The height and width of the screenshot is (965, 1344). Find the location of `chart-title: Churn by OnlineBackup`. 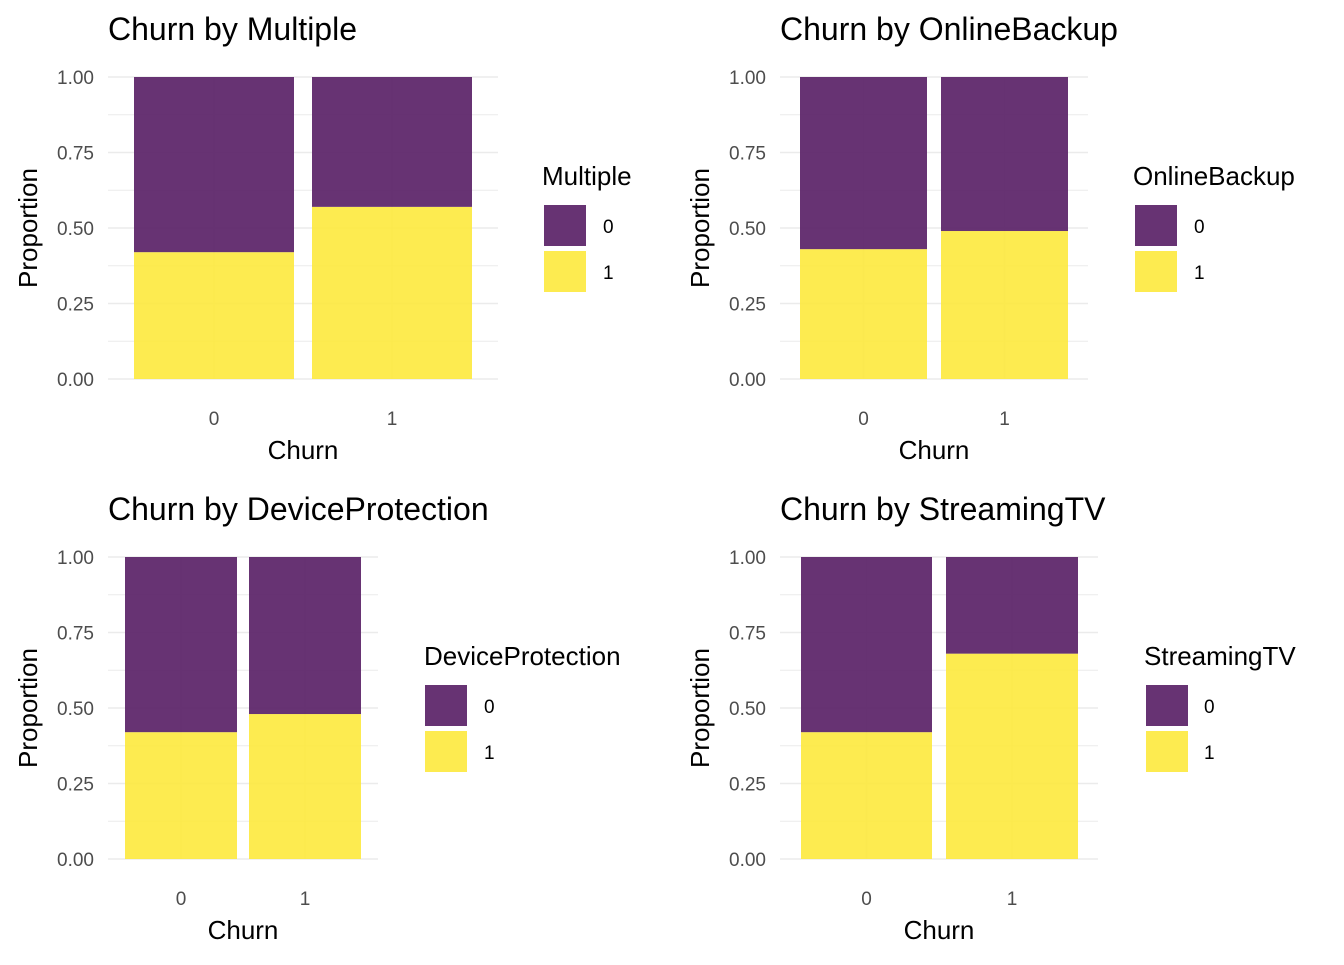

chart-title: Churn by OnlineBackup is located at coordinates (949, 29).